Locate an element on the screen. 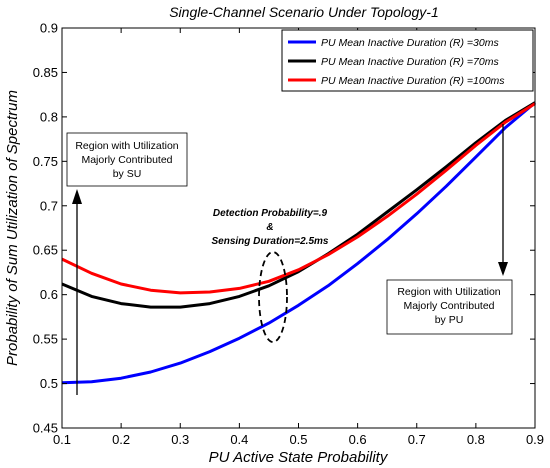 This screenshot has width=550, height=468. su-region-line-3: by SU is located at coordinates (127, 174).